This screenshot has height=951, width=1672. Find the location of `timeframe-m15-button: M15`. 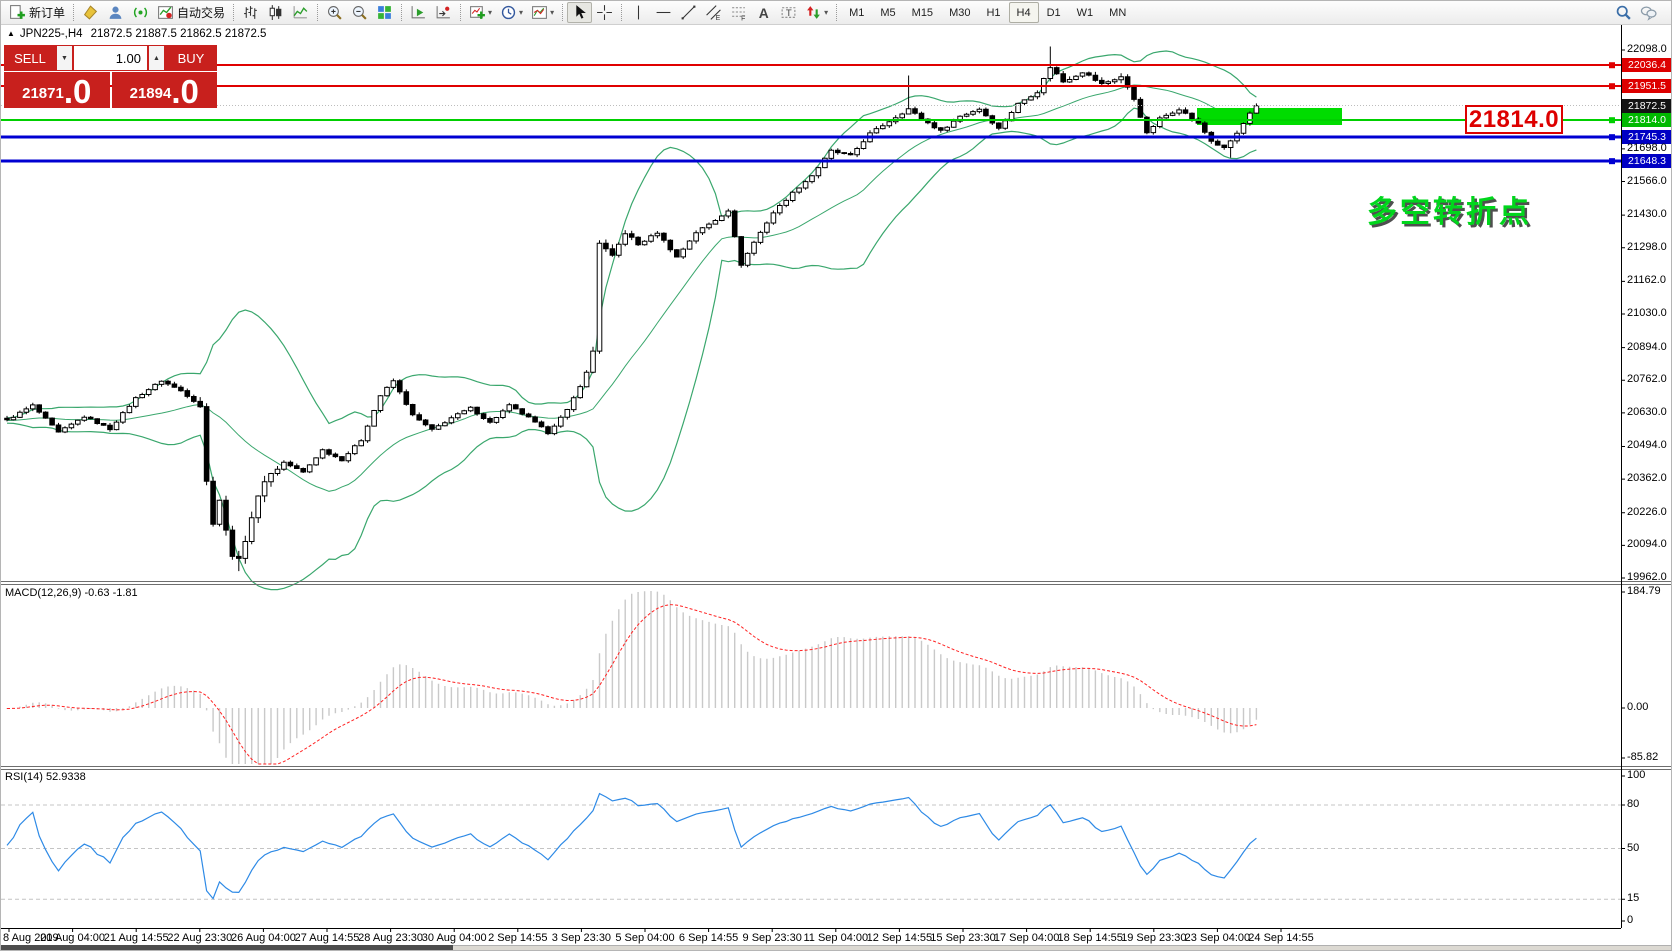

timeframe-m15-button: M15 is located at coordinates (922, 12).